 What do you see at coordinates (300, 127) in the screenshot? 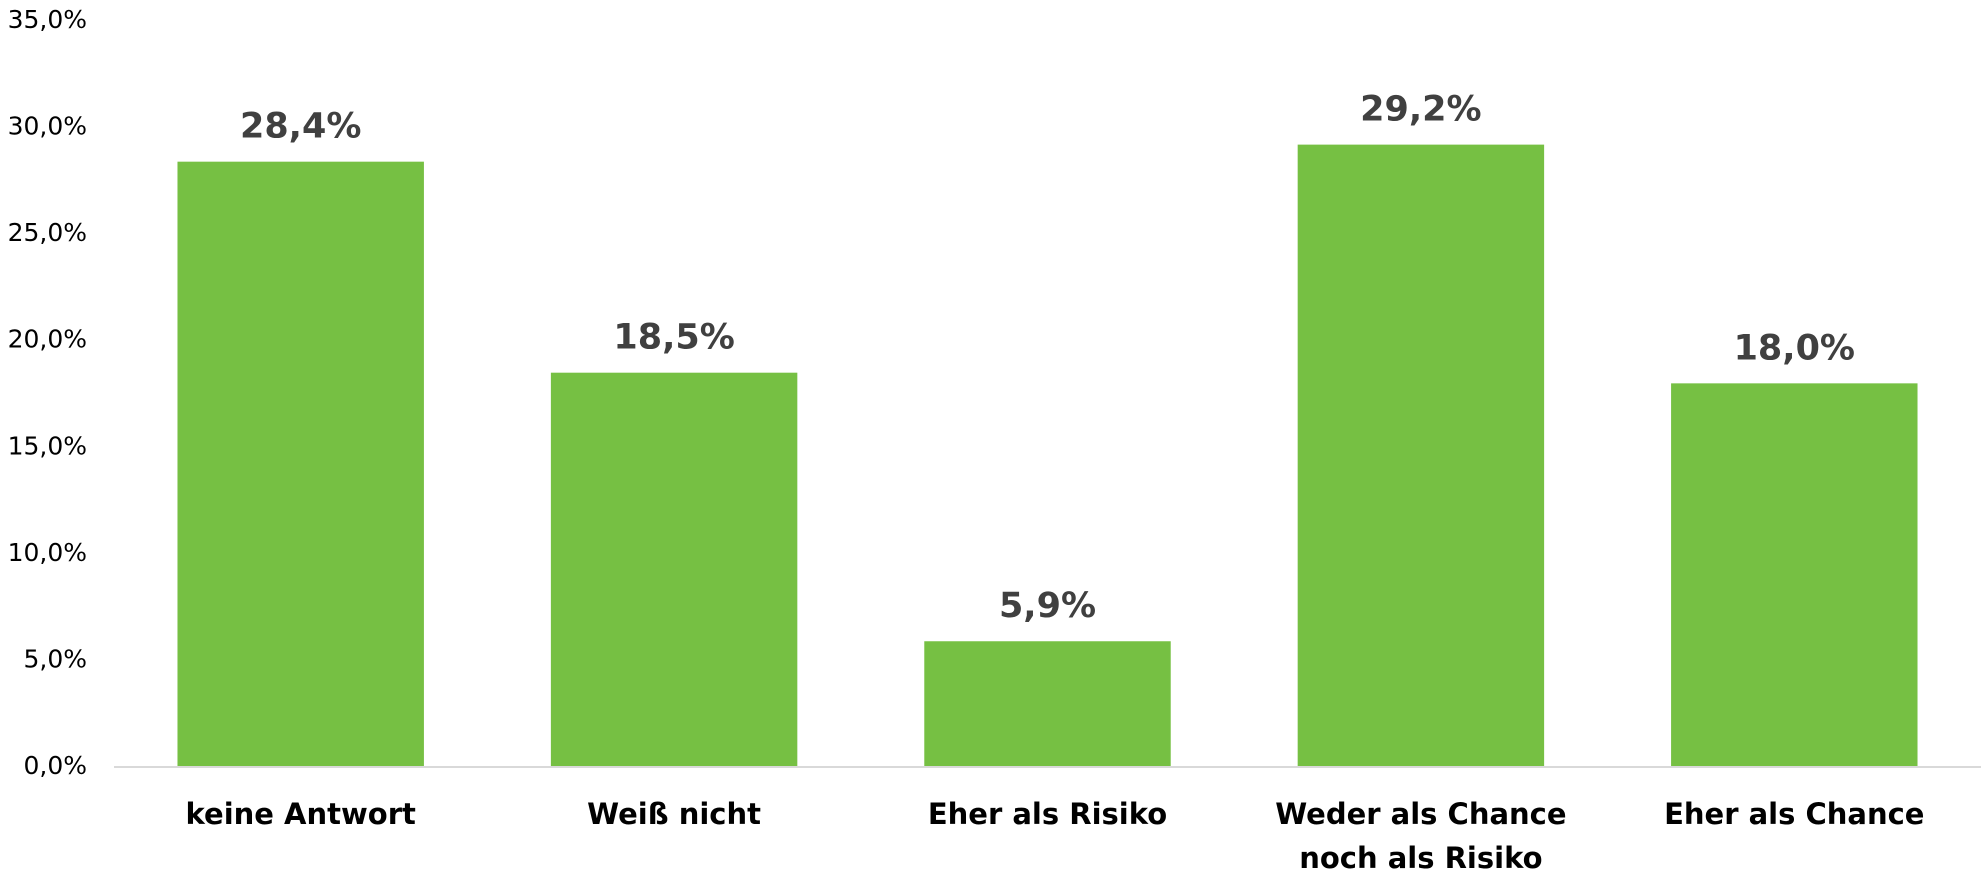
I see `value-label: 28,4%` at bounding box center [300, 127].